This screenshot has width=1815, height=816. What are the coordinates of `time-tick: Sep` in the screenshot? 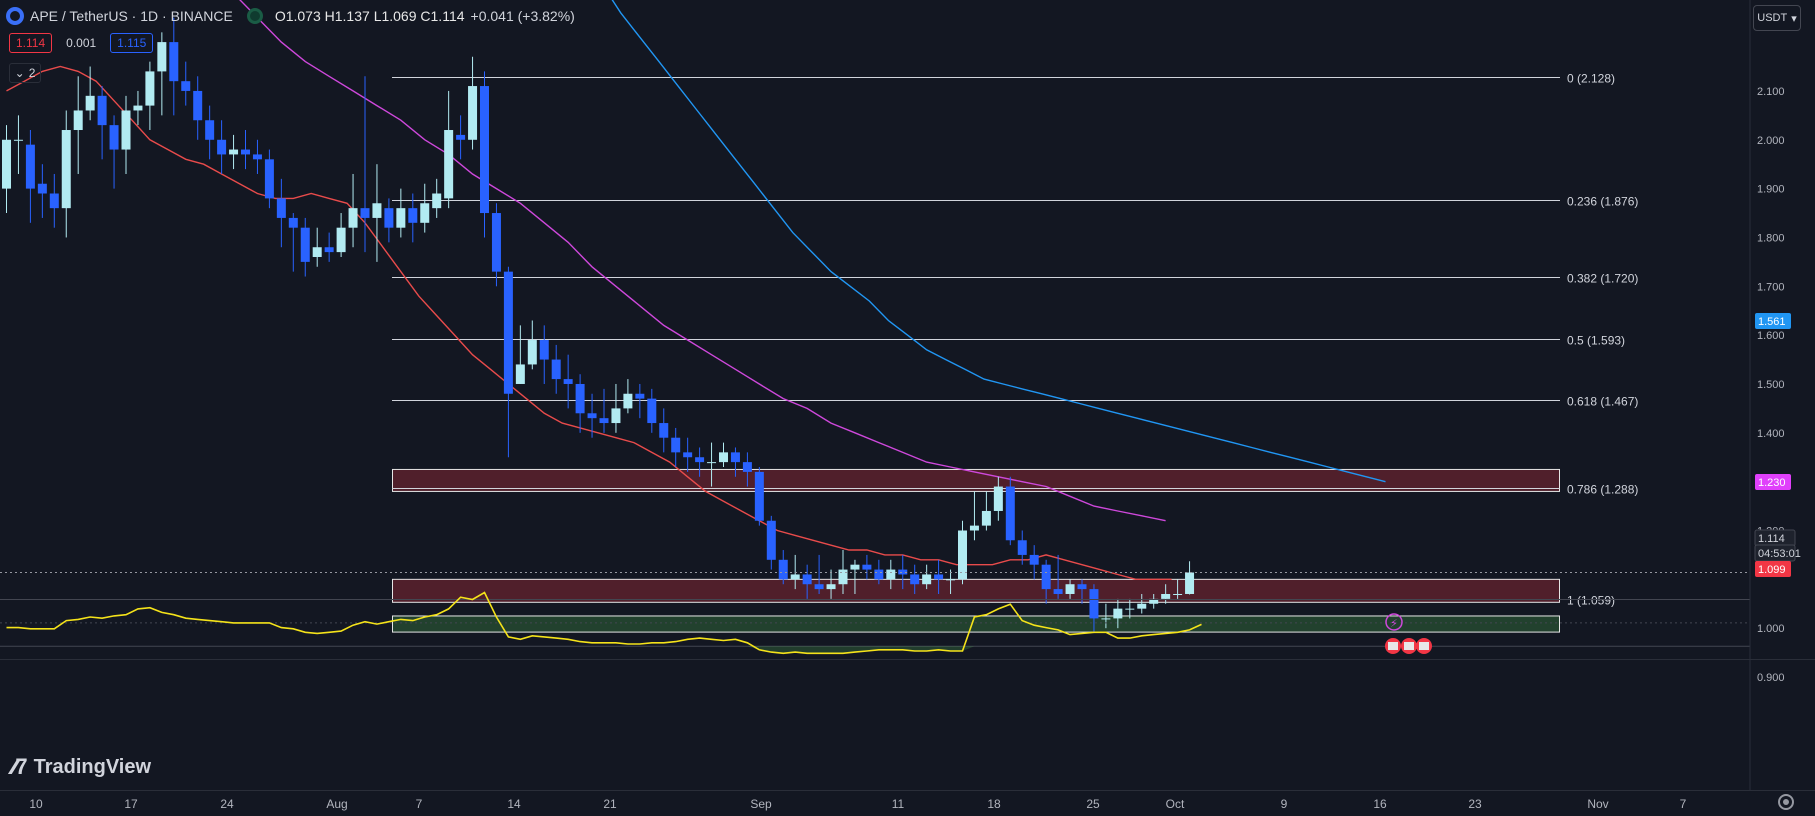 It's located at (761, 804).